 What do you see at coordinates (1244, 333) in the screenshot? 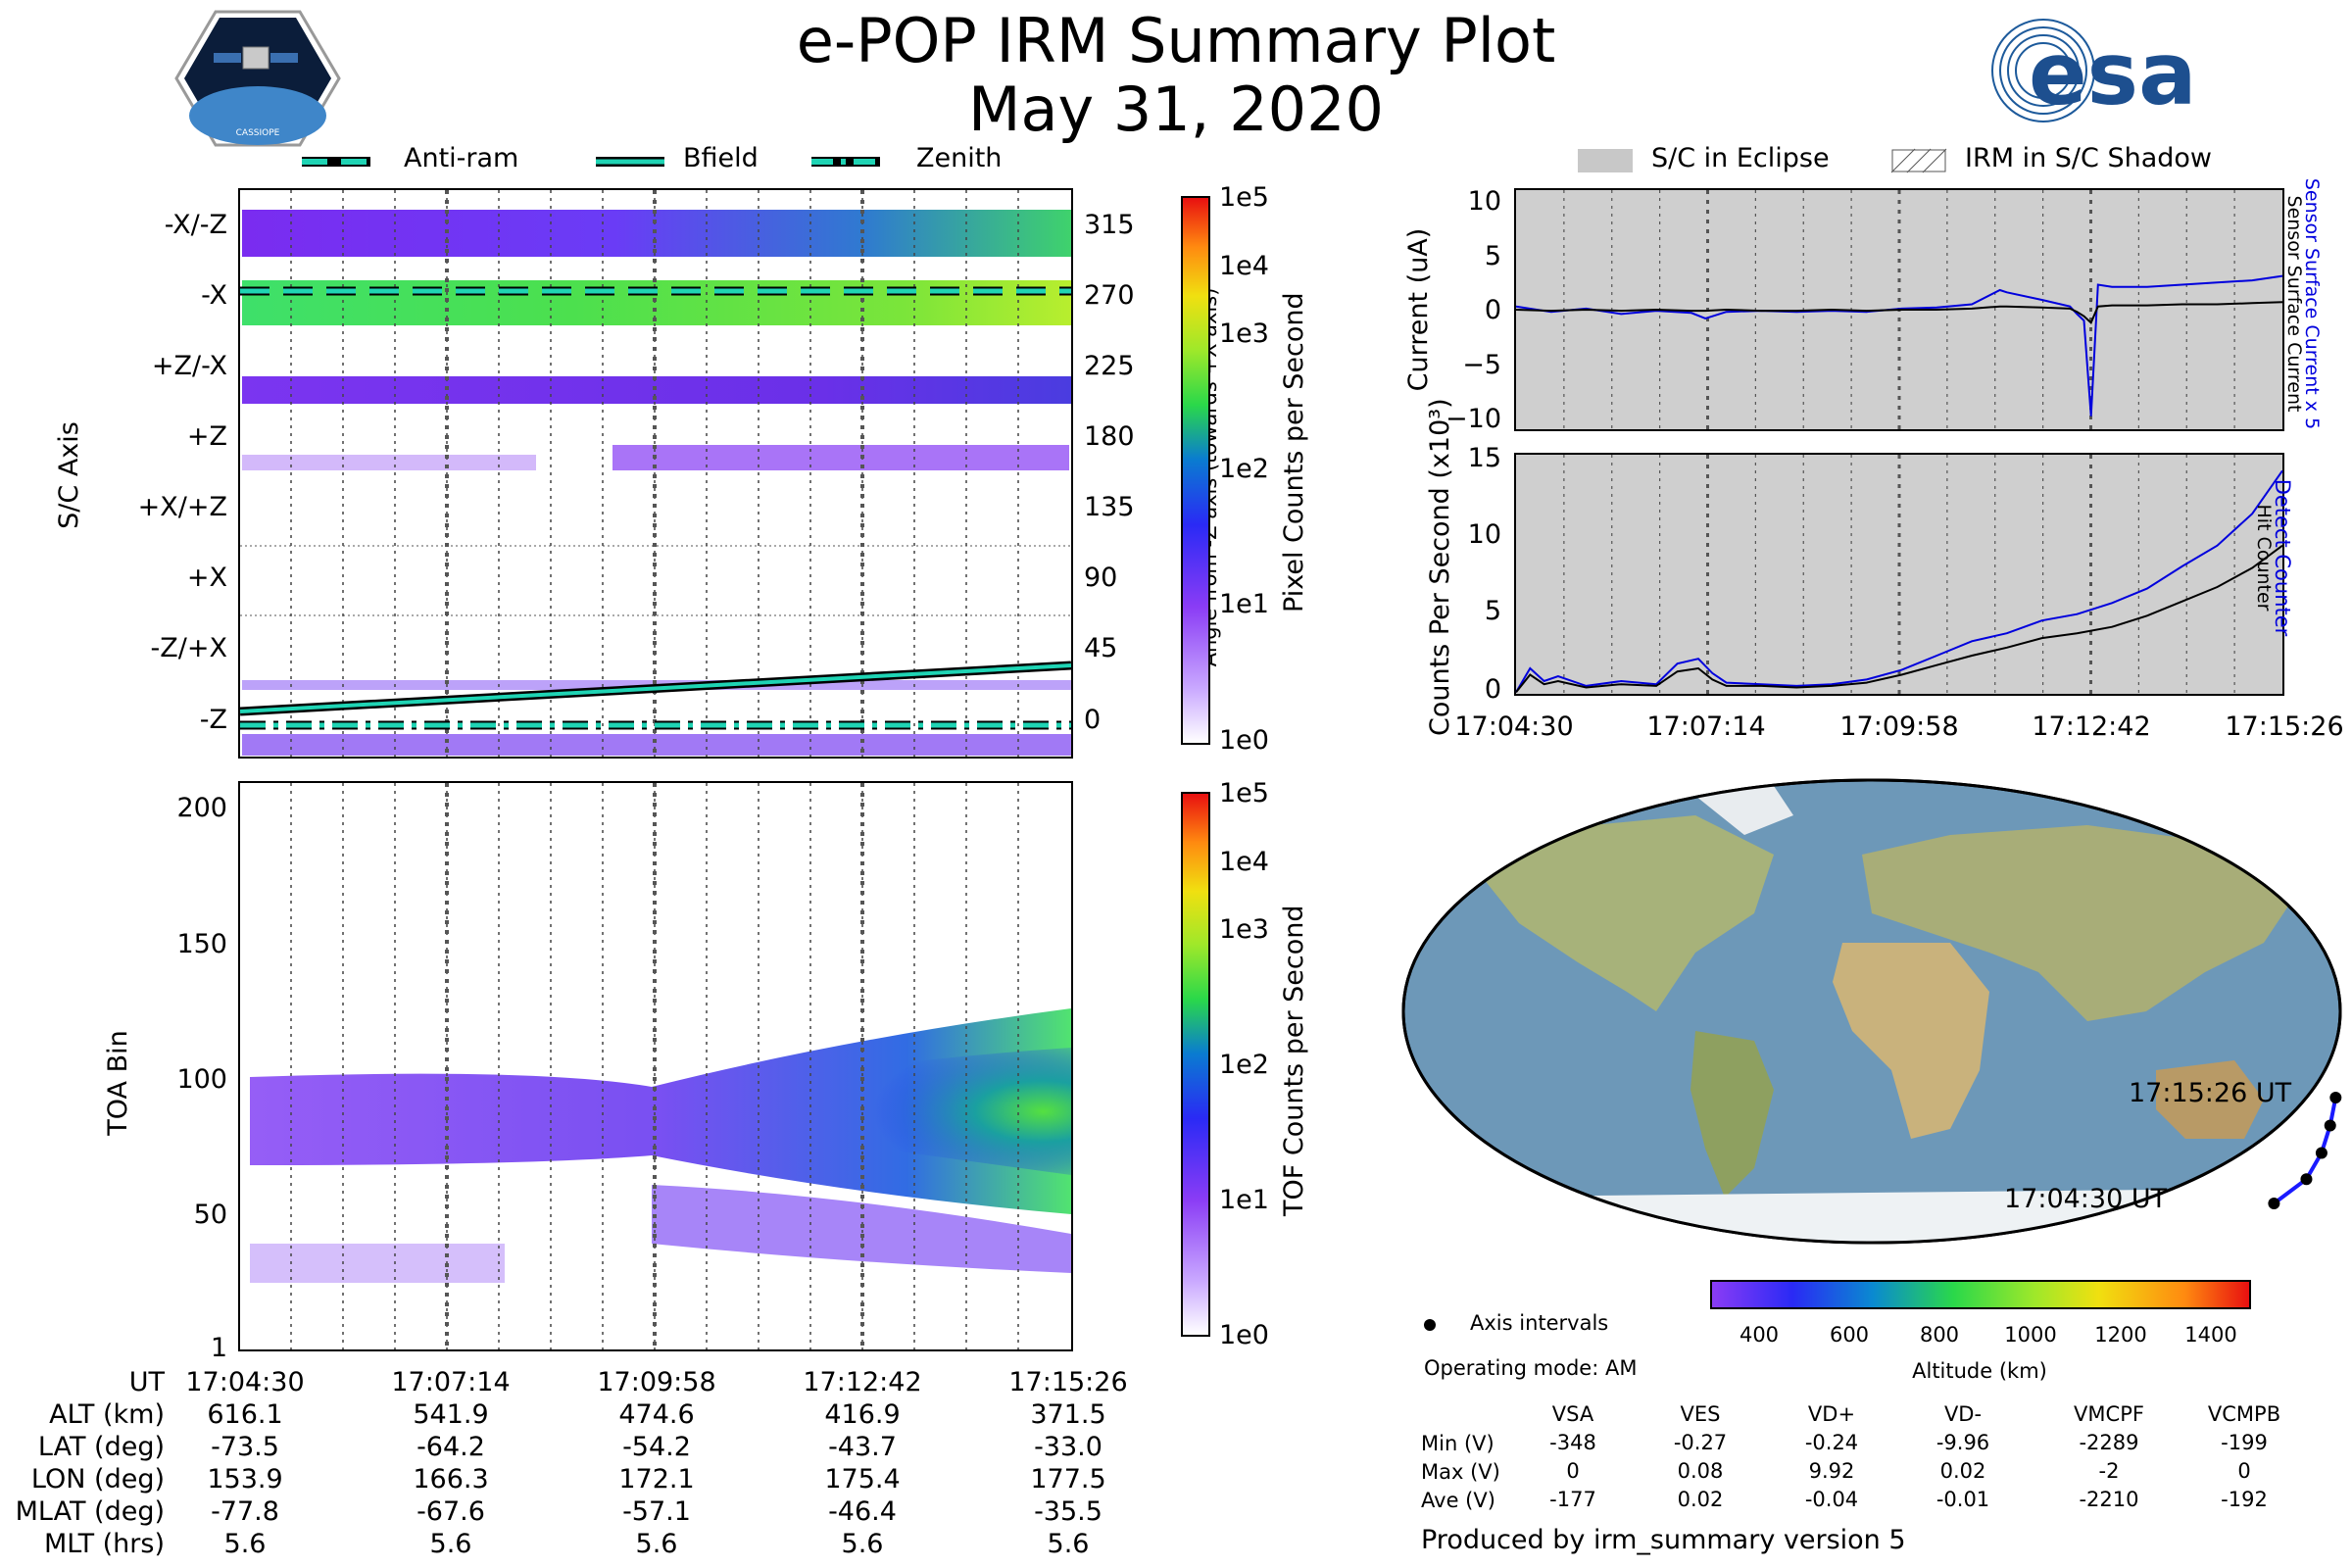
I see `pixel-cbar-tick-2: 1e3` at bounding box center [1244, 333].